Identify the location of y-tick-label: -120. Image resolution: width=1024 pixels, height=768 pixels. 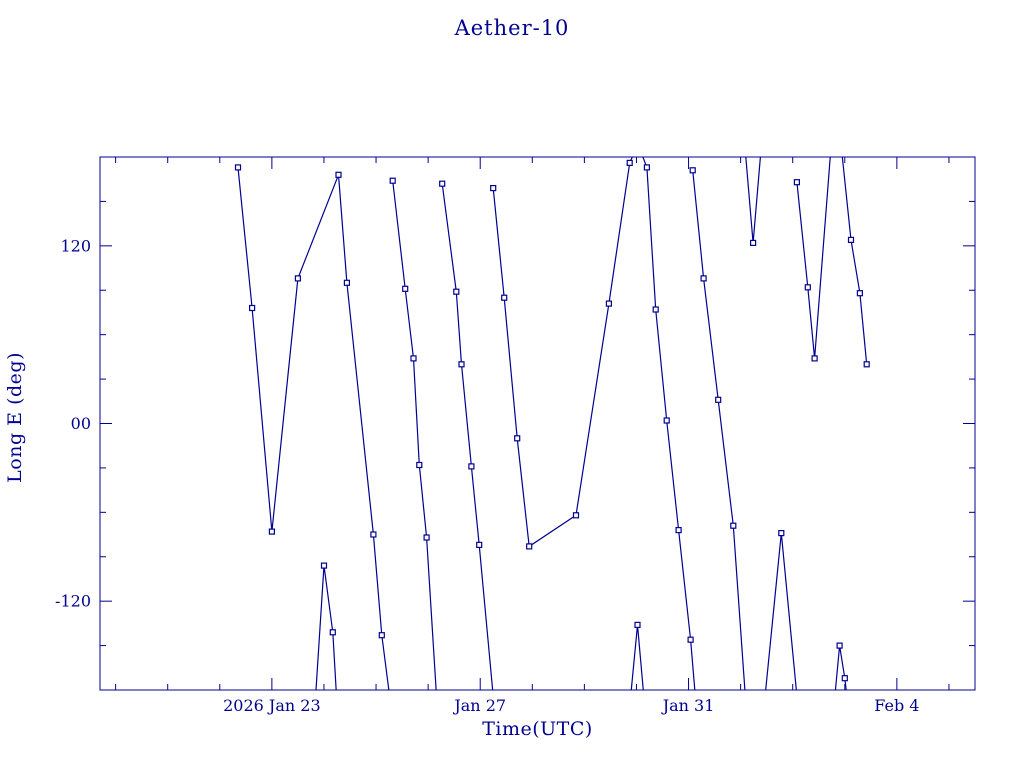
(73, 601).